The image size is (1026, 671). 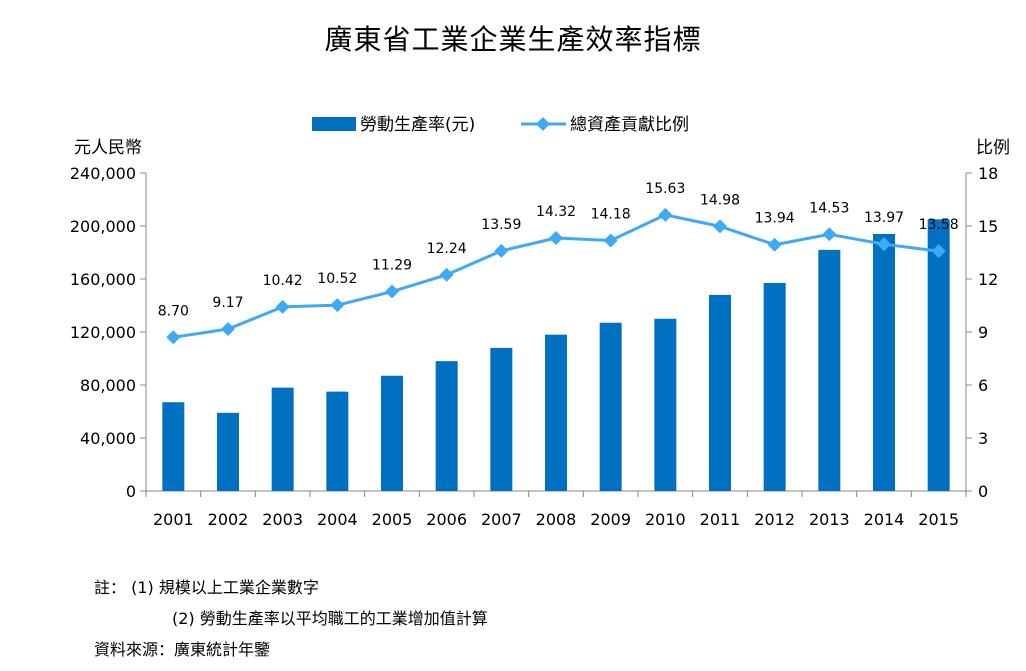 I want to click on x-tick-label: 2003, so click(x=282, y=519).